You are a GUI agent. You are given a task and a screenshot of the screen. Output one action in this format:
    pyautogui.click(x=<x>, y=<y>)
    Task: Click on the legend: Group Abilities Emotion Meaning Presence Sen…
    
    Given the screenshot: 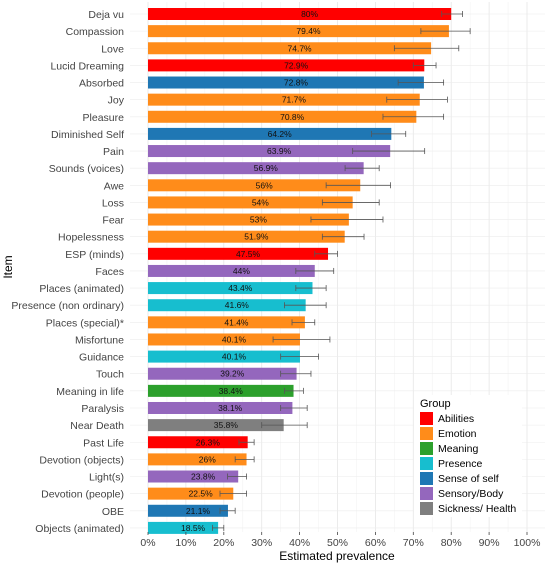 What is the action you would take?
    pyautogui.click(x=468, y=456)
    